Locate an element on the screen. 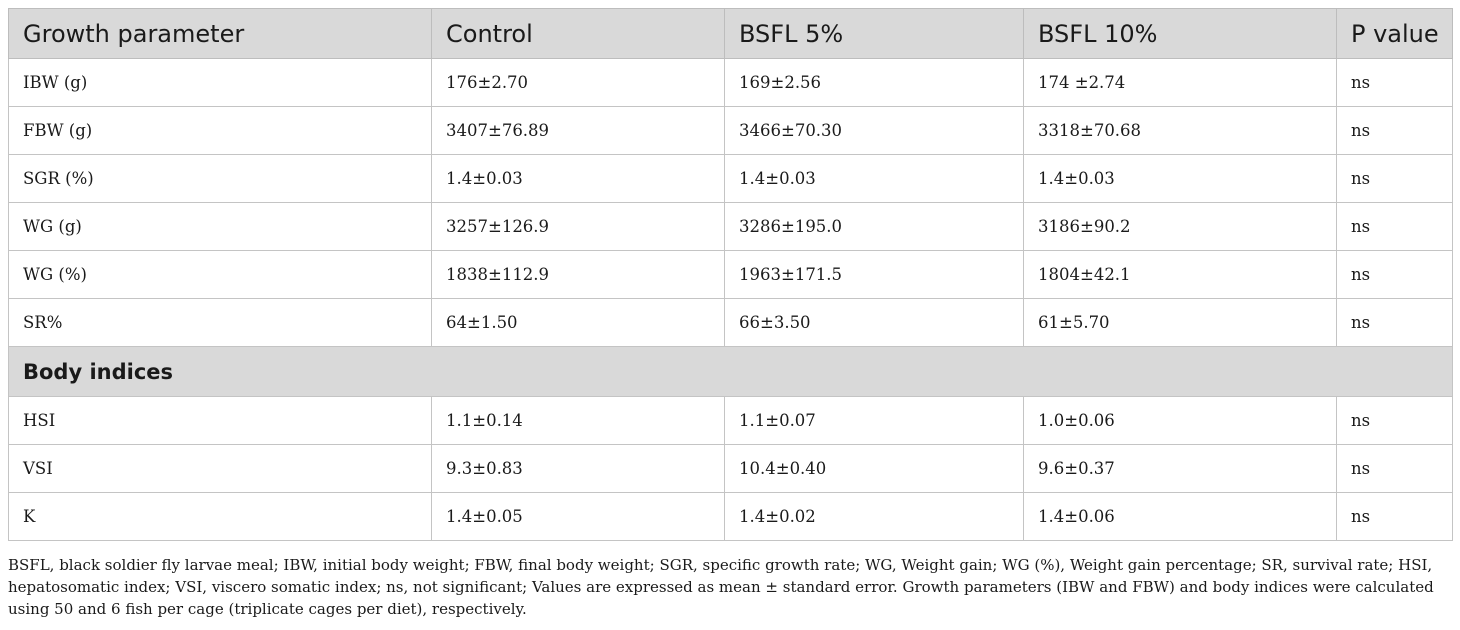 This screenshot has height=630, width=1460. row-label: K is located at coordinates (220, 516).